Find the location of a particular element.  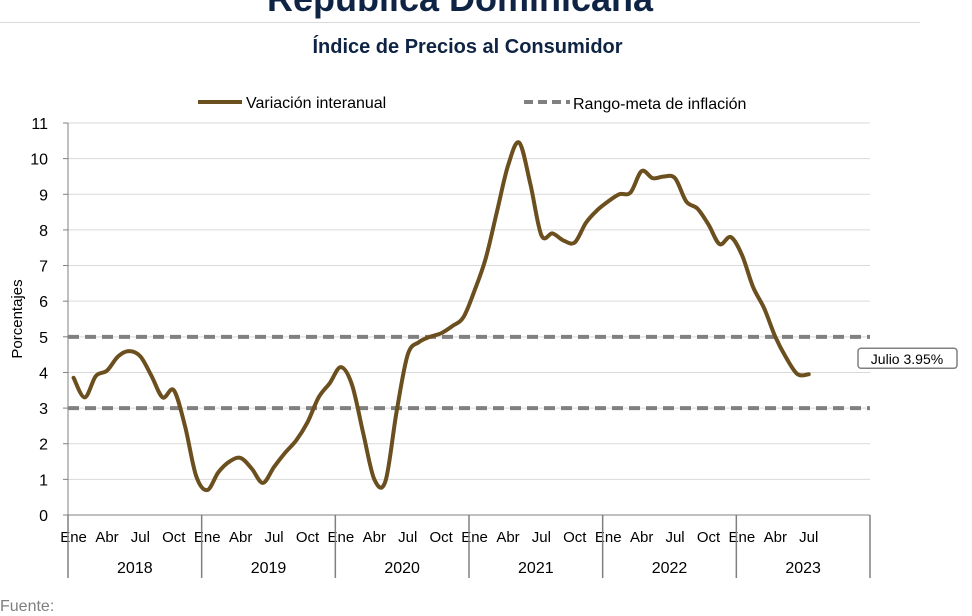

x-year-label: 2019 is located at coordinates (269, 568).